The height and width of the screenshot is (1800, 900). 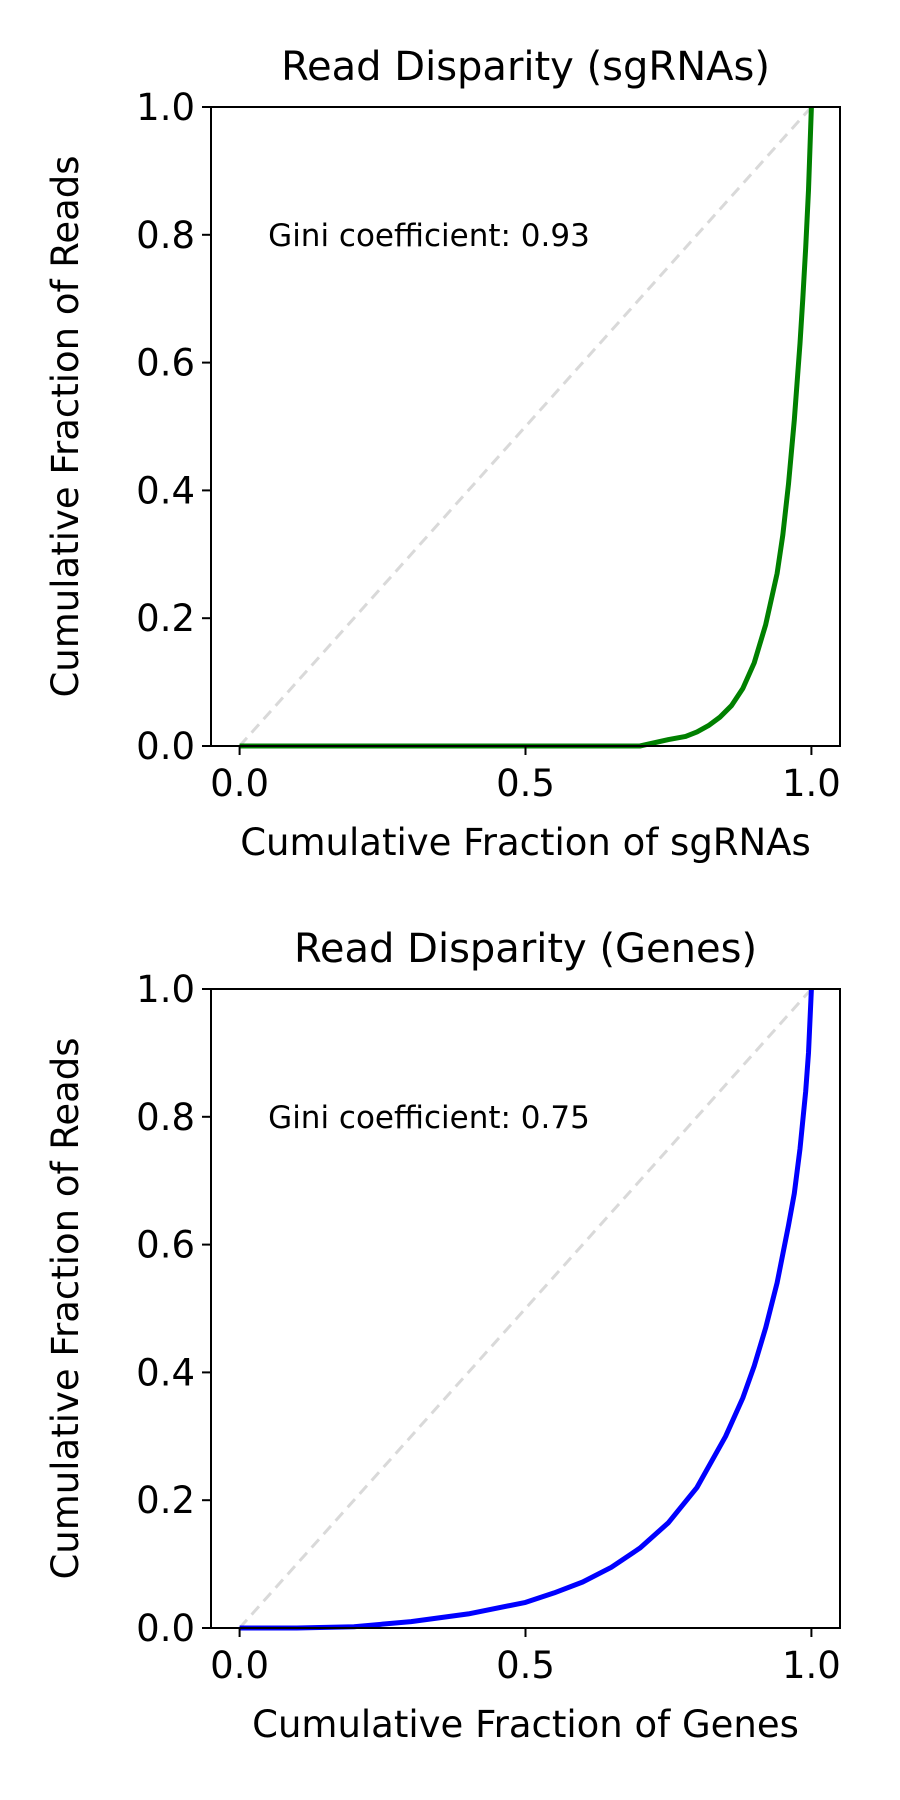 What do you see at coordinates (525, 67) in the screenshot?
I see `chart-title: Read Disparity (sgRNAs)` at bounding box center [525, 67].